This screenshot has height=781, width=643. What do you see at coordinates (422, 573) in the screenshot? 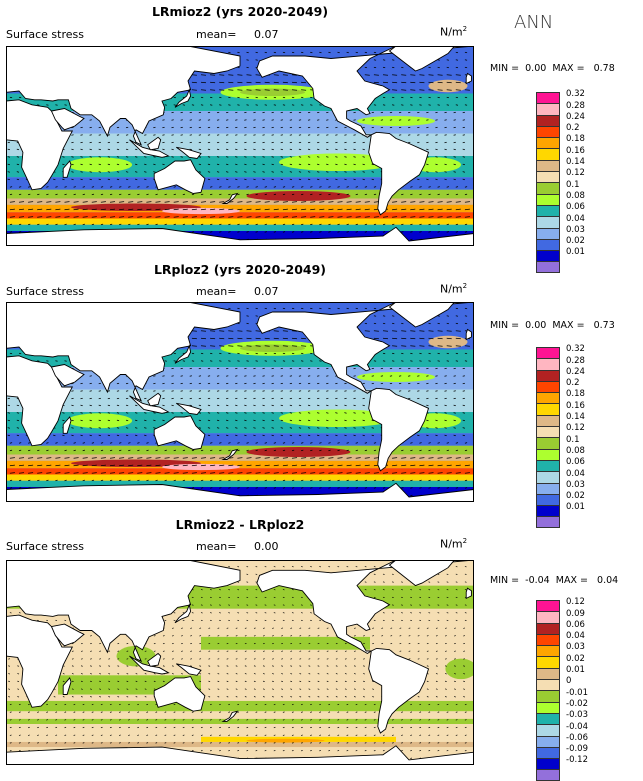
I see `land-greenland` at bounding box center [422, 573].